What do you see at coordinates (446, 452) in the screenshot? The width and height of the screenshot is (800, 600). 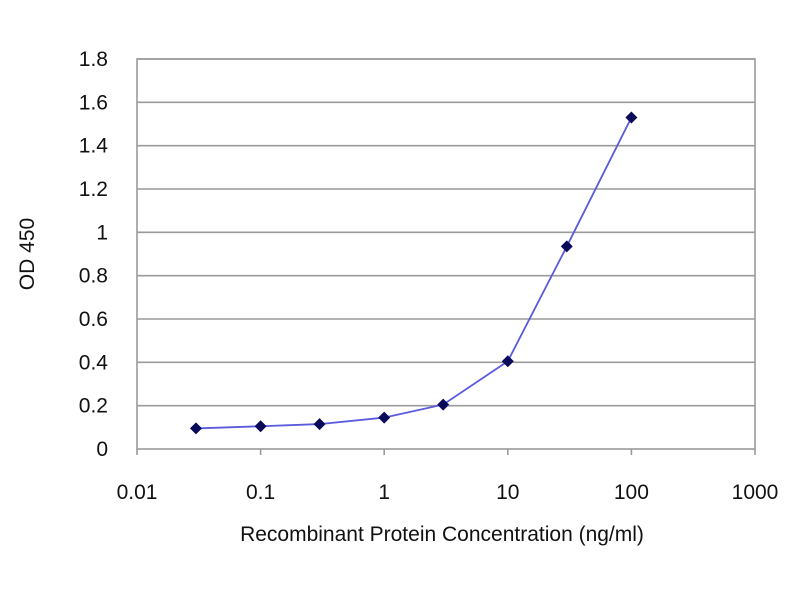 I see `x-axis-ticks` at bounding box center [446, 452].